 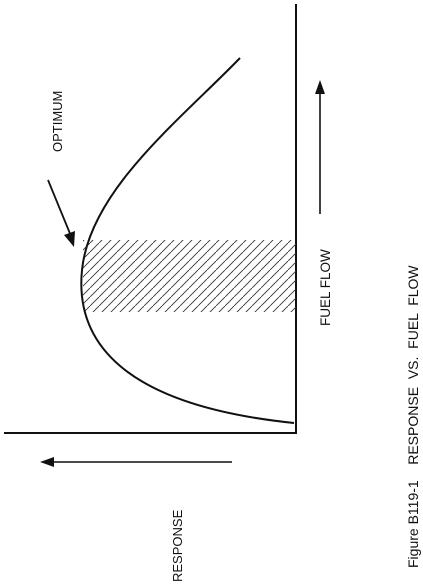 What do you see at coordinates (177, 545) in the screenshot?
I see `response-label: RESPONSE` at bounding box center [177, 545].